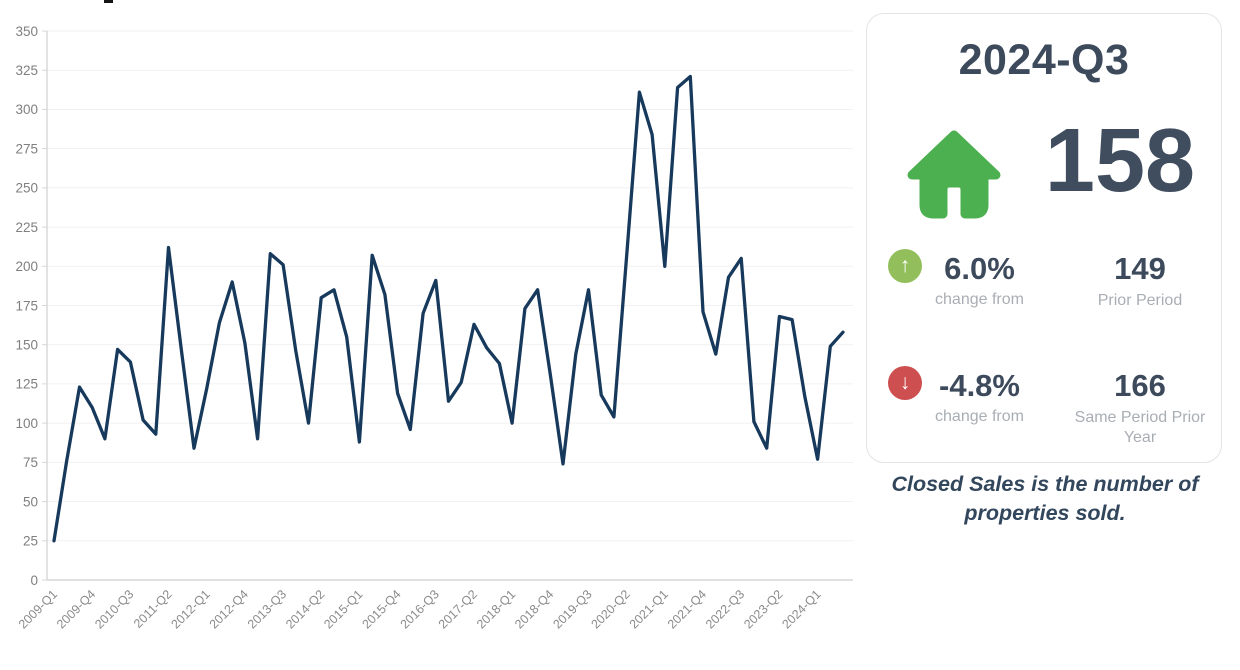 The width and height of the screenshot is (1240, 670). Describe the element at coordinates (30, 541) in the screenshot. I see `y-tick-label: 25` at that location.